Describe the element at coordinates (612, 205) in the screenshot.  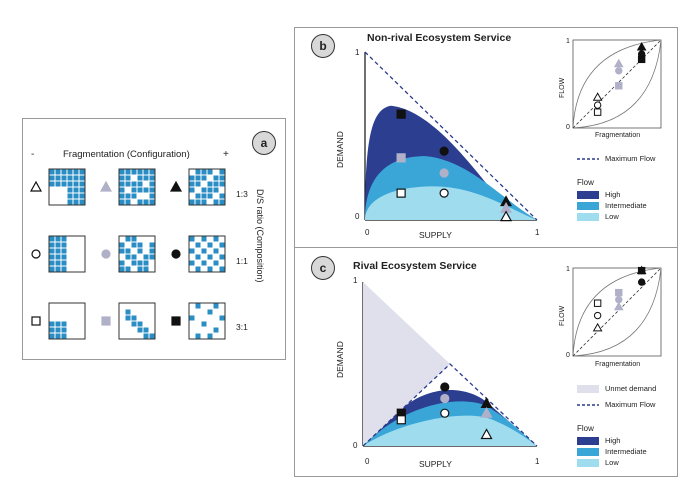
I see `legend-b-intermediate: Intermediate` at that location.